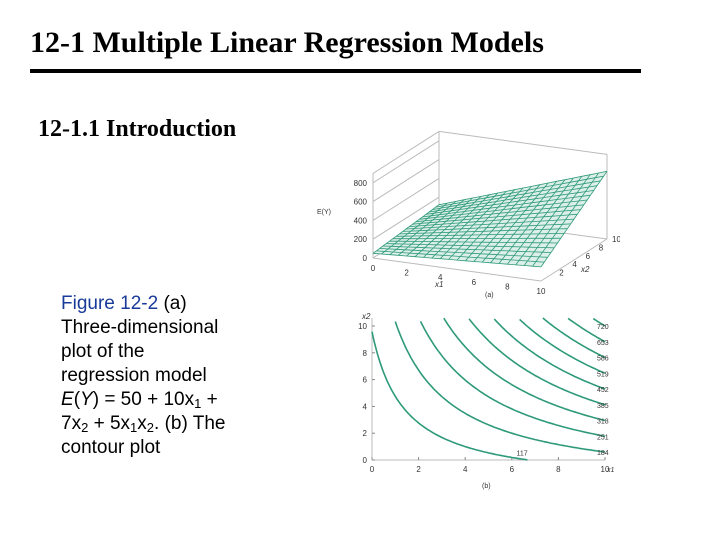  I want to click on x2-tick-label: 6, so click(588, 256).